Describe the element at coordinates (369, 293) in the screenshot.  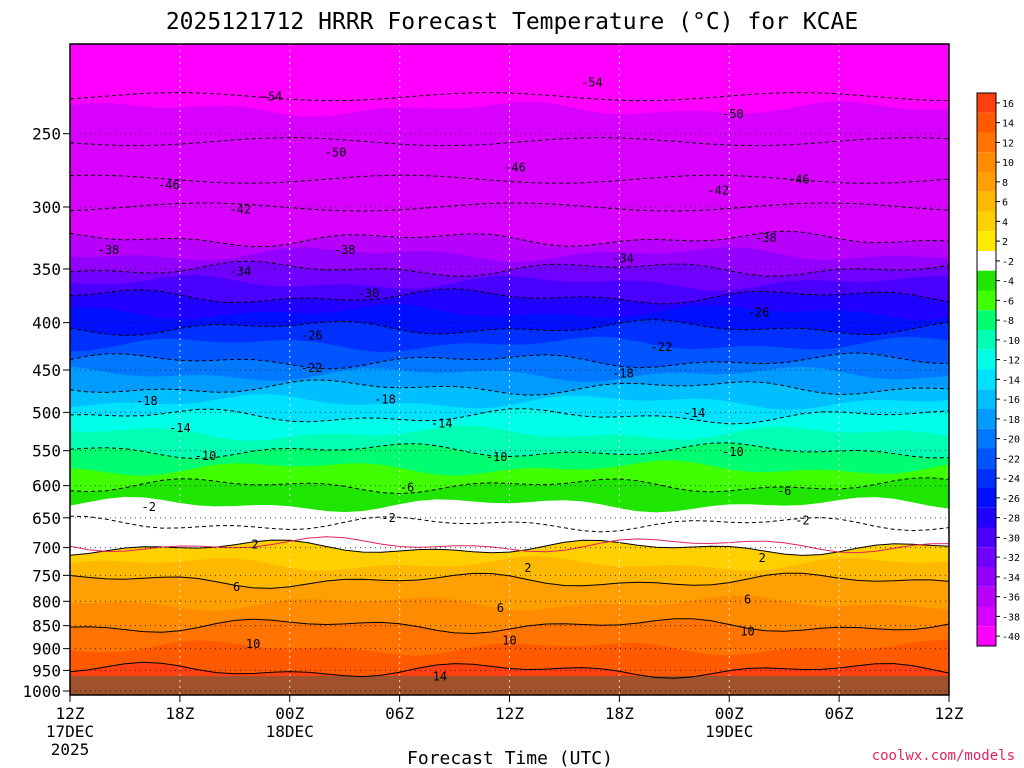
I see `isotherm-label: -30` at that location.